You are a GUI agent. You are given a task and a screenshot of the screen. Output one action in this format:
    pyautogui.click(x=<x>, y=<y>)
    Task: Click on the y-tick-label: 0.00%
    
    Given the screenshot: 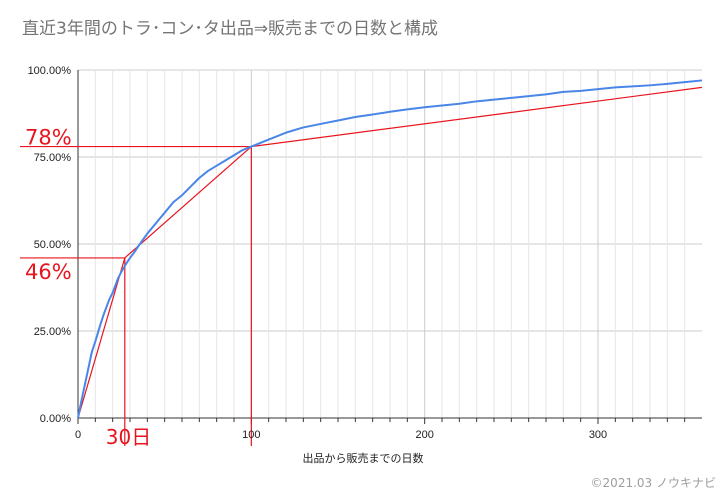 What is the action you would take?
    pyautogui.click(x=55, y=419)
    